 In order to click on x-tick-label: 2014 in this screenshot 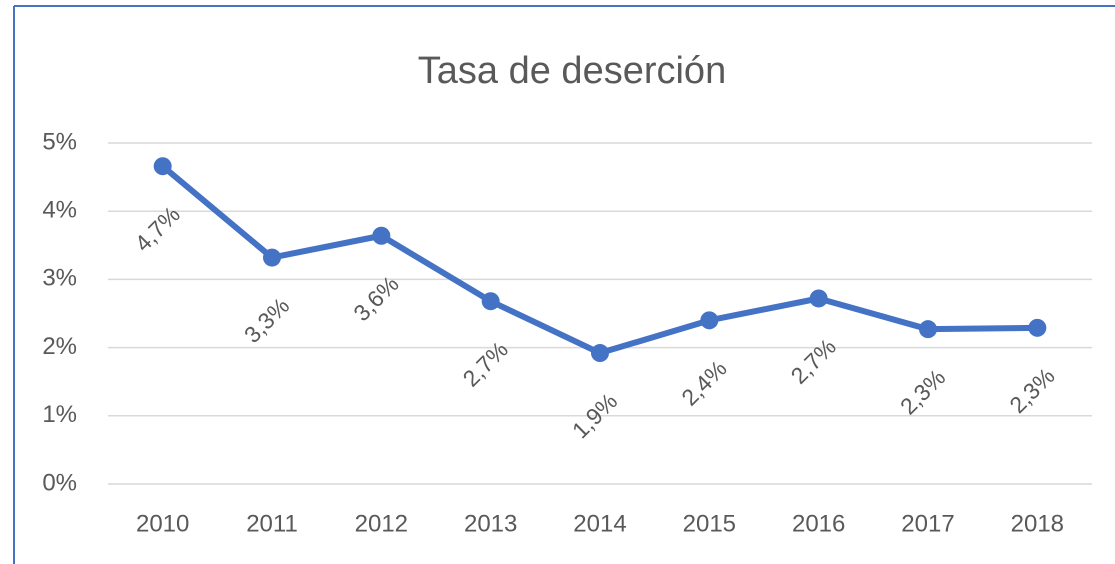, I will do `click(599, 523)`.